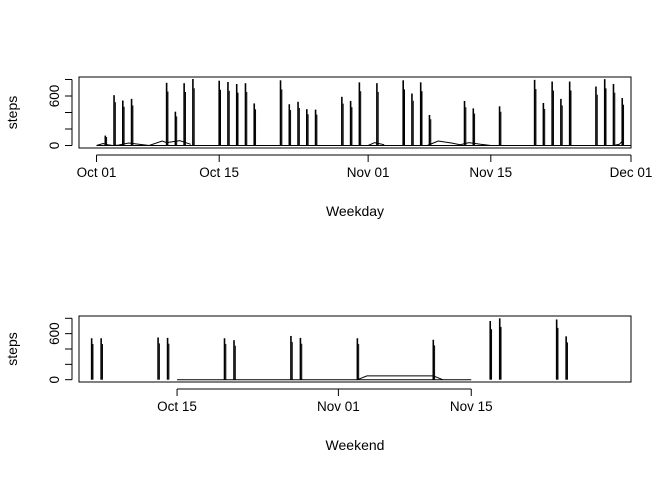  Describe the element at coordinates (631, 172) in the screenshot. I see `x-tick-label: Dec 01` at that location.